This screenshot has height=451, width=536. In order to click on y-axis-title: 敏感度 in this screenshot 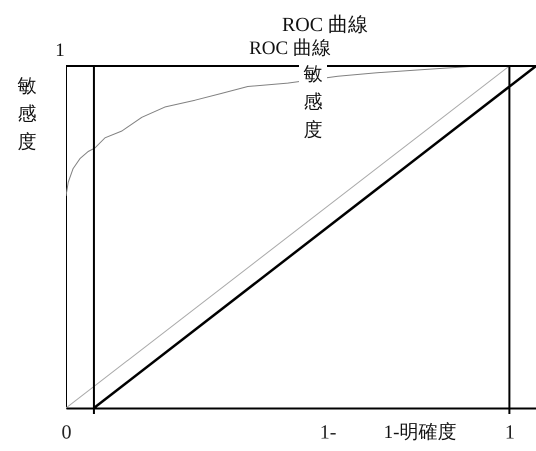, I will do `click(313, 102)`.